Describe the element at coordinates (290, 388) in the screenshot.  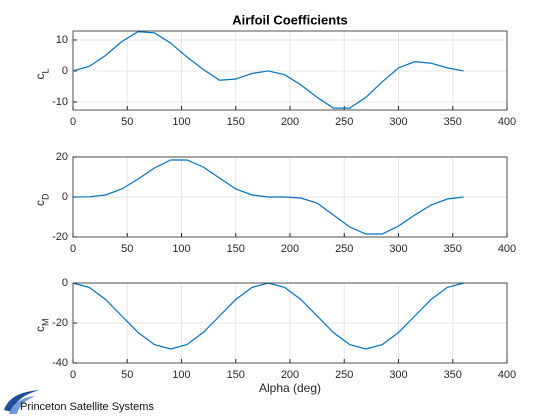
I see `x-axis-label: Alpha (deg)` at that location.